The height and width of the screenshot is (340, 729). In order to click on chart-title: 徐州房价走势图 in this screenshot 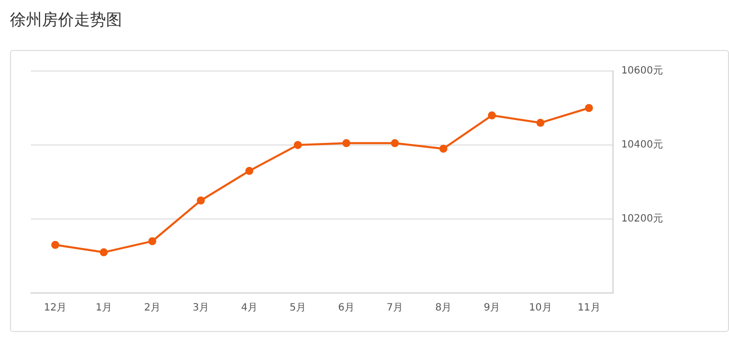, I will do `click(66, 20)`.